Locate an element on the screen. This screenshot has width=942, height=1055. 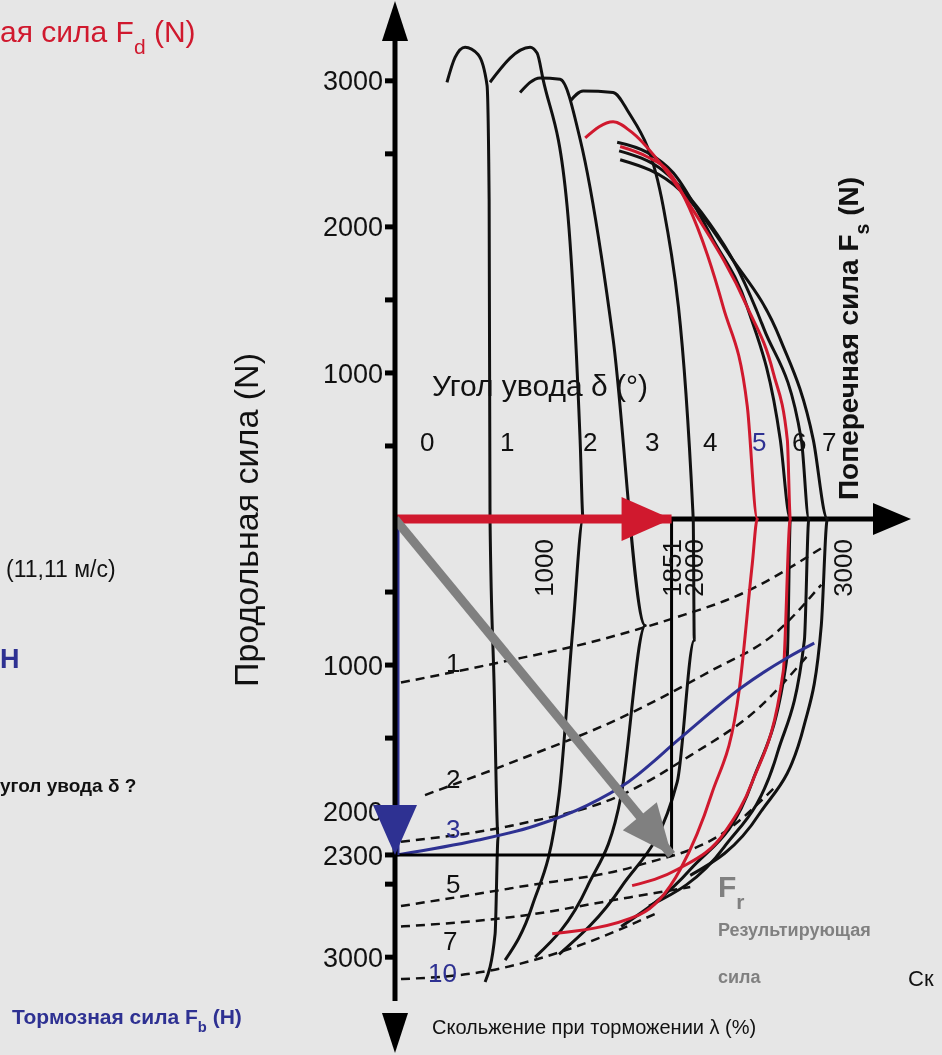
annotation: Результирующая is located at coordinates (794, 930).